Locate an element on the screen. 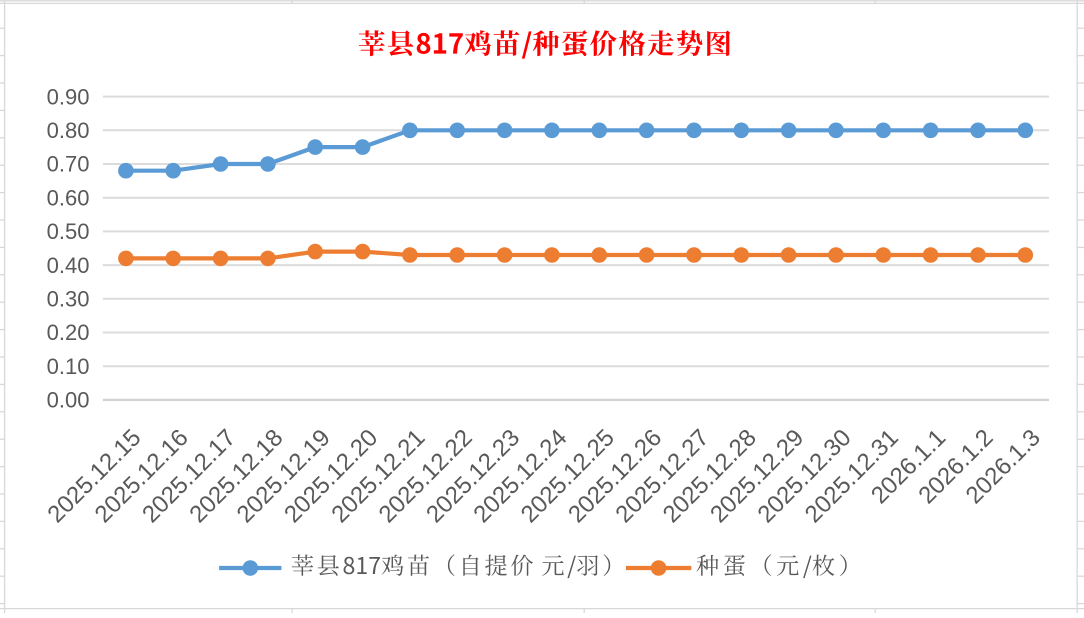 The image size is (1084, 618). svg-text: 0.80 is located at coordinates (68, 130).